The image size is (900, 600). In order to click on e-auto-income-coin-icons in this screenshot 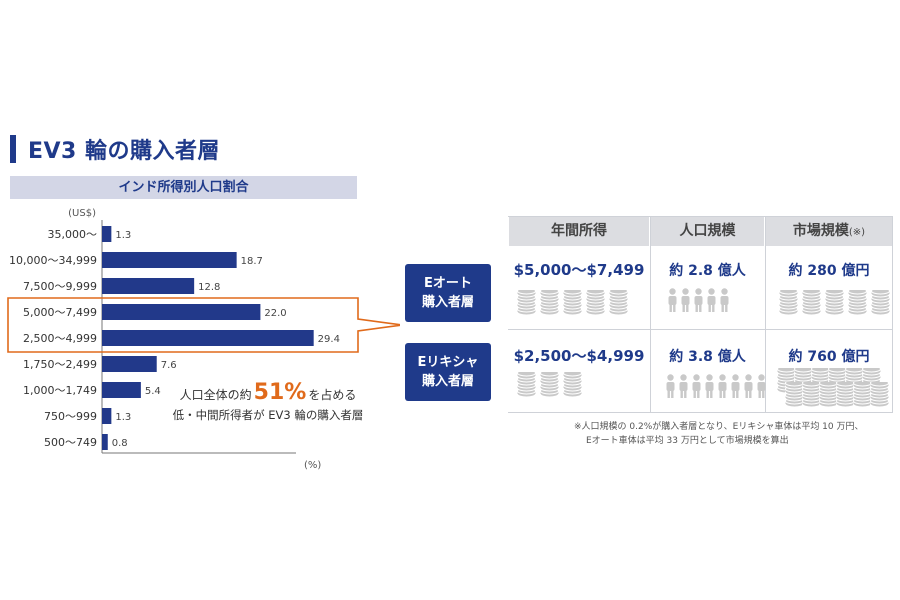, I will do `click(572, 303)`.